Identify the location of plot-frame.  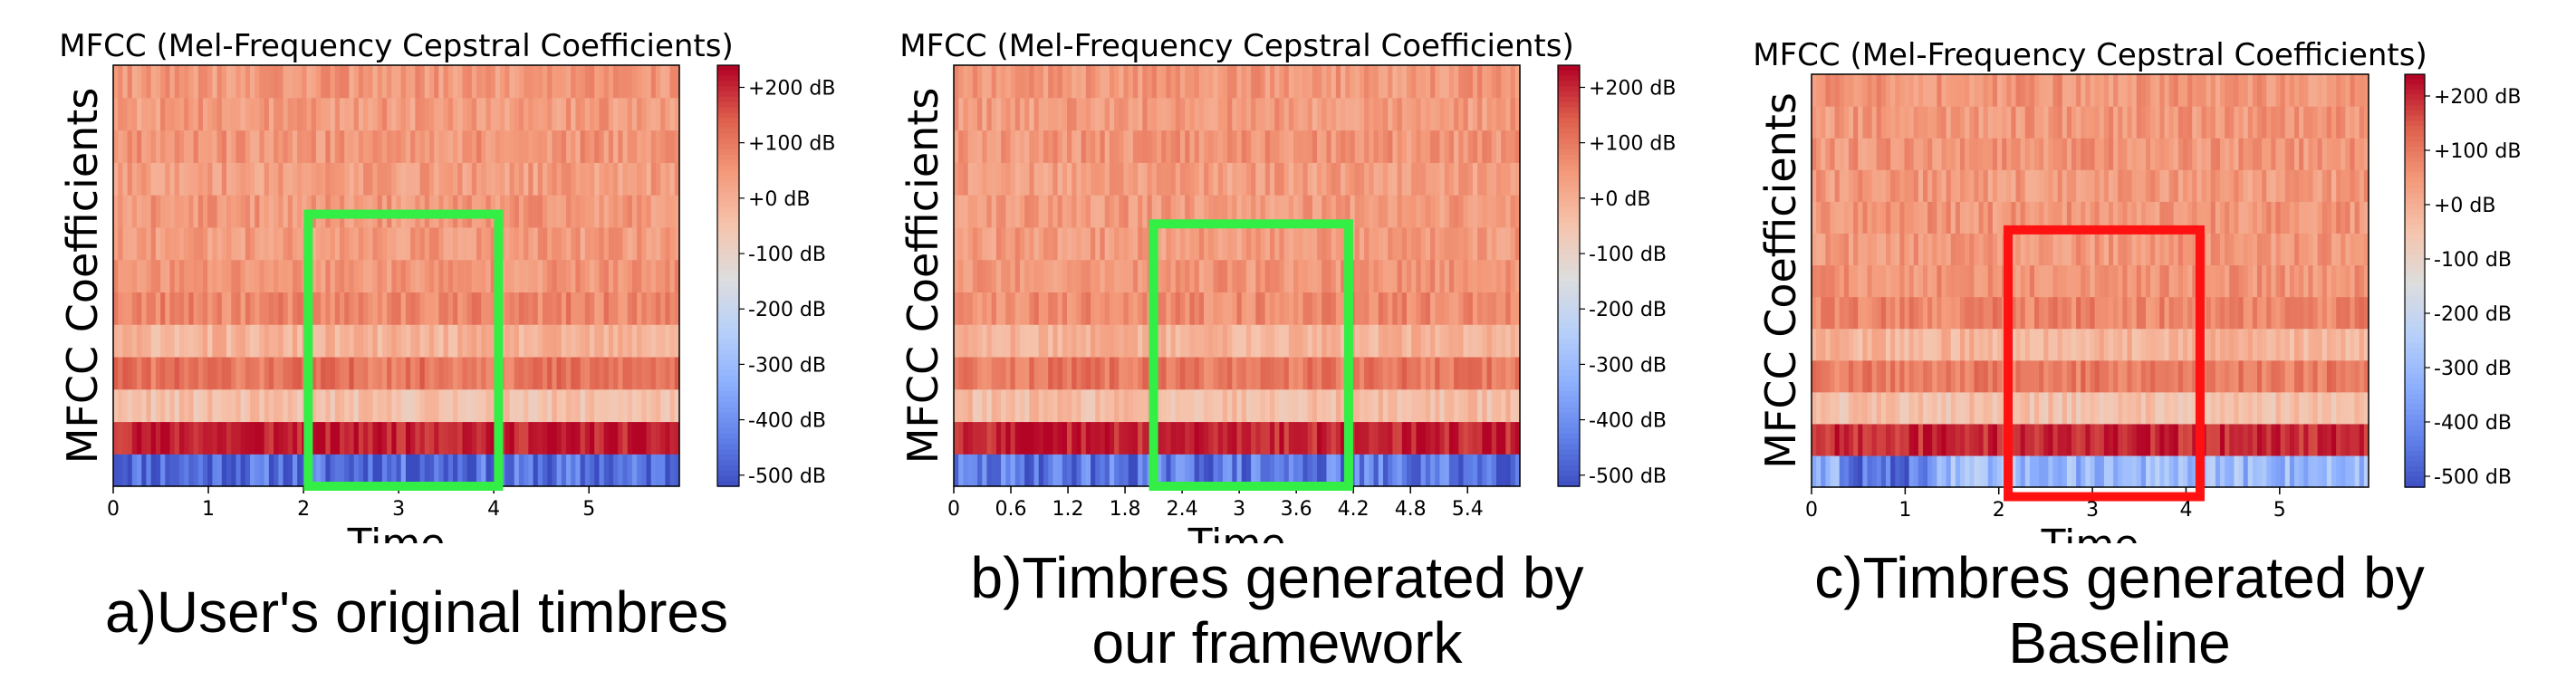
(2090, 280).